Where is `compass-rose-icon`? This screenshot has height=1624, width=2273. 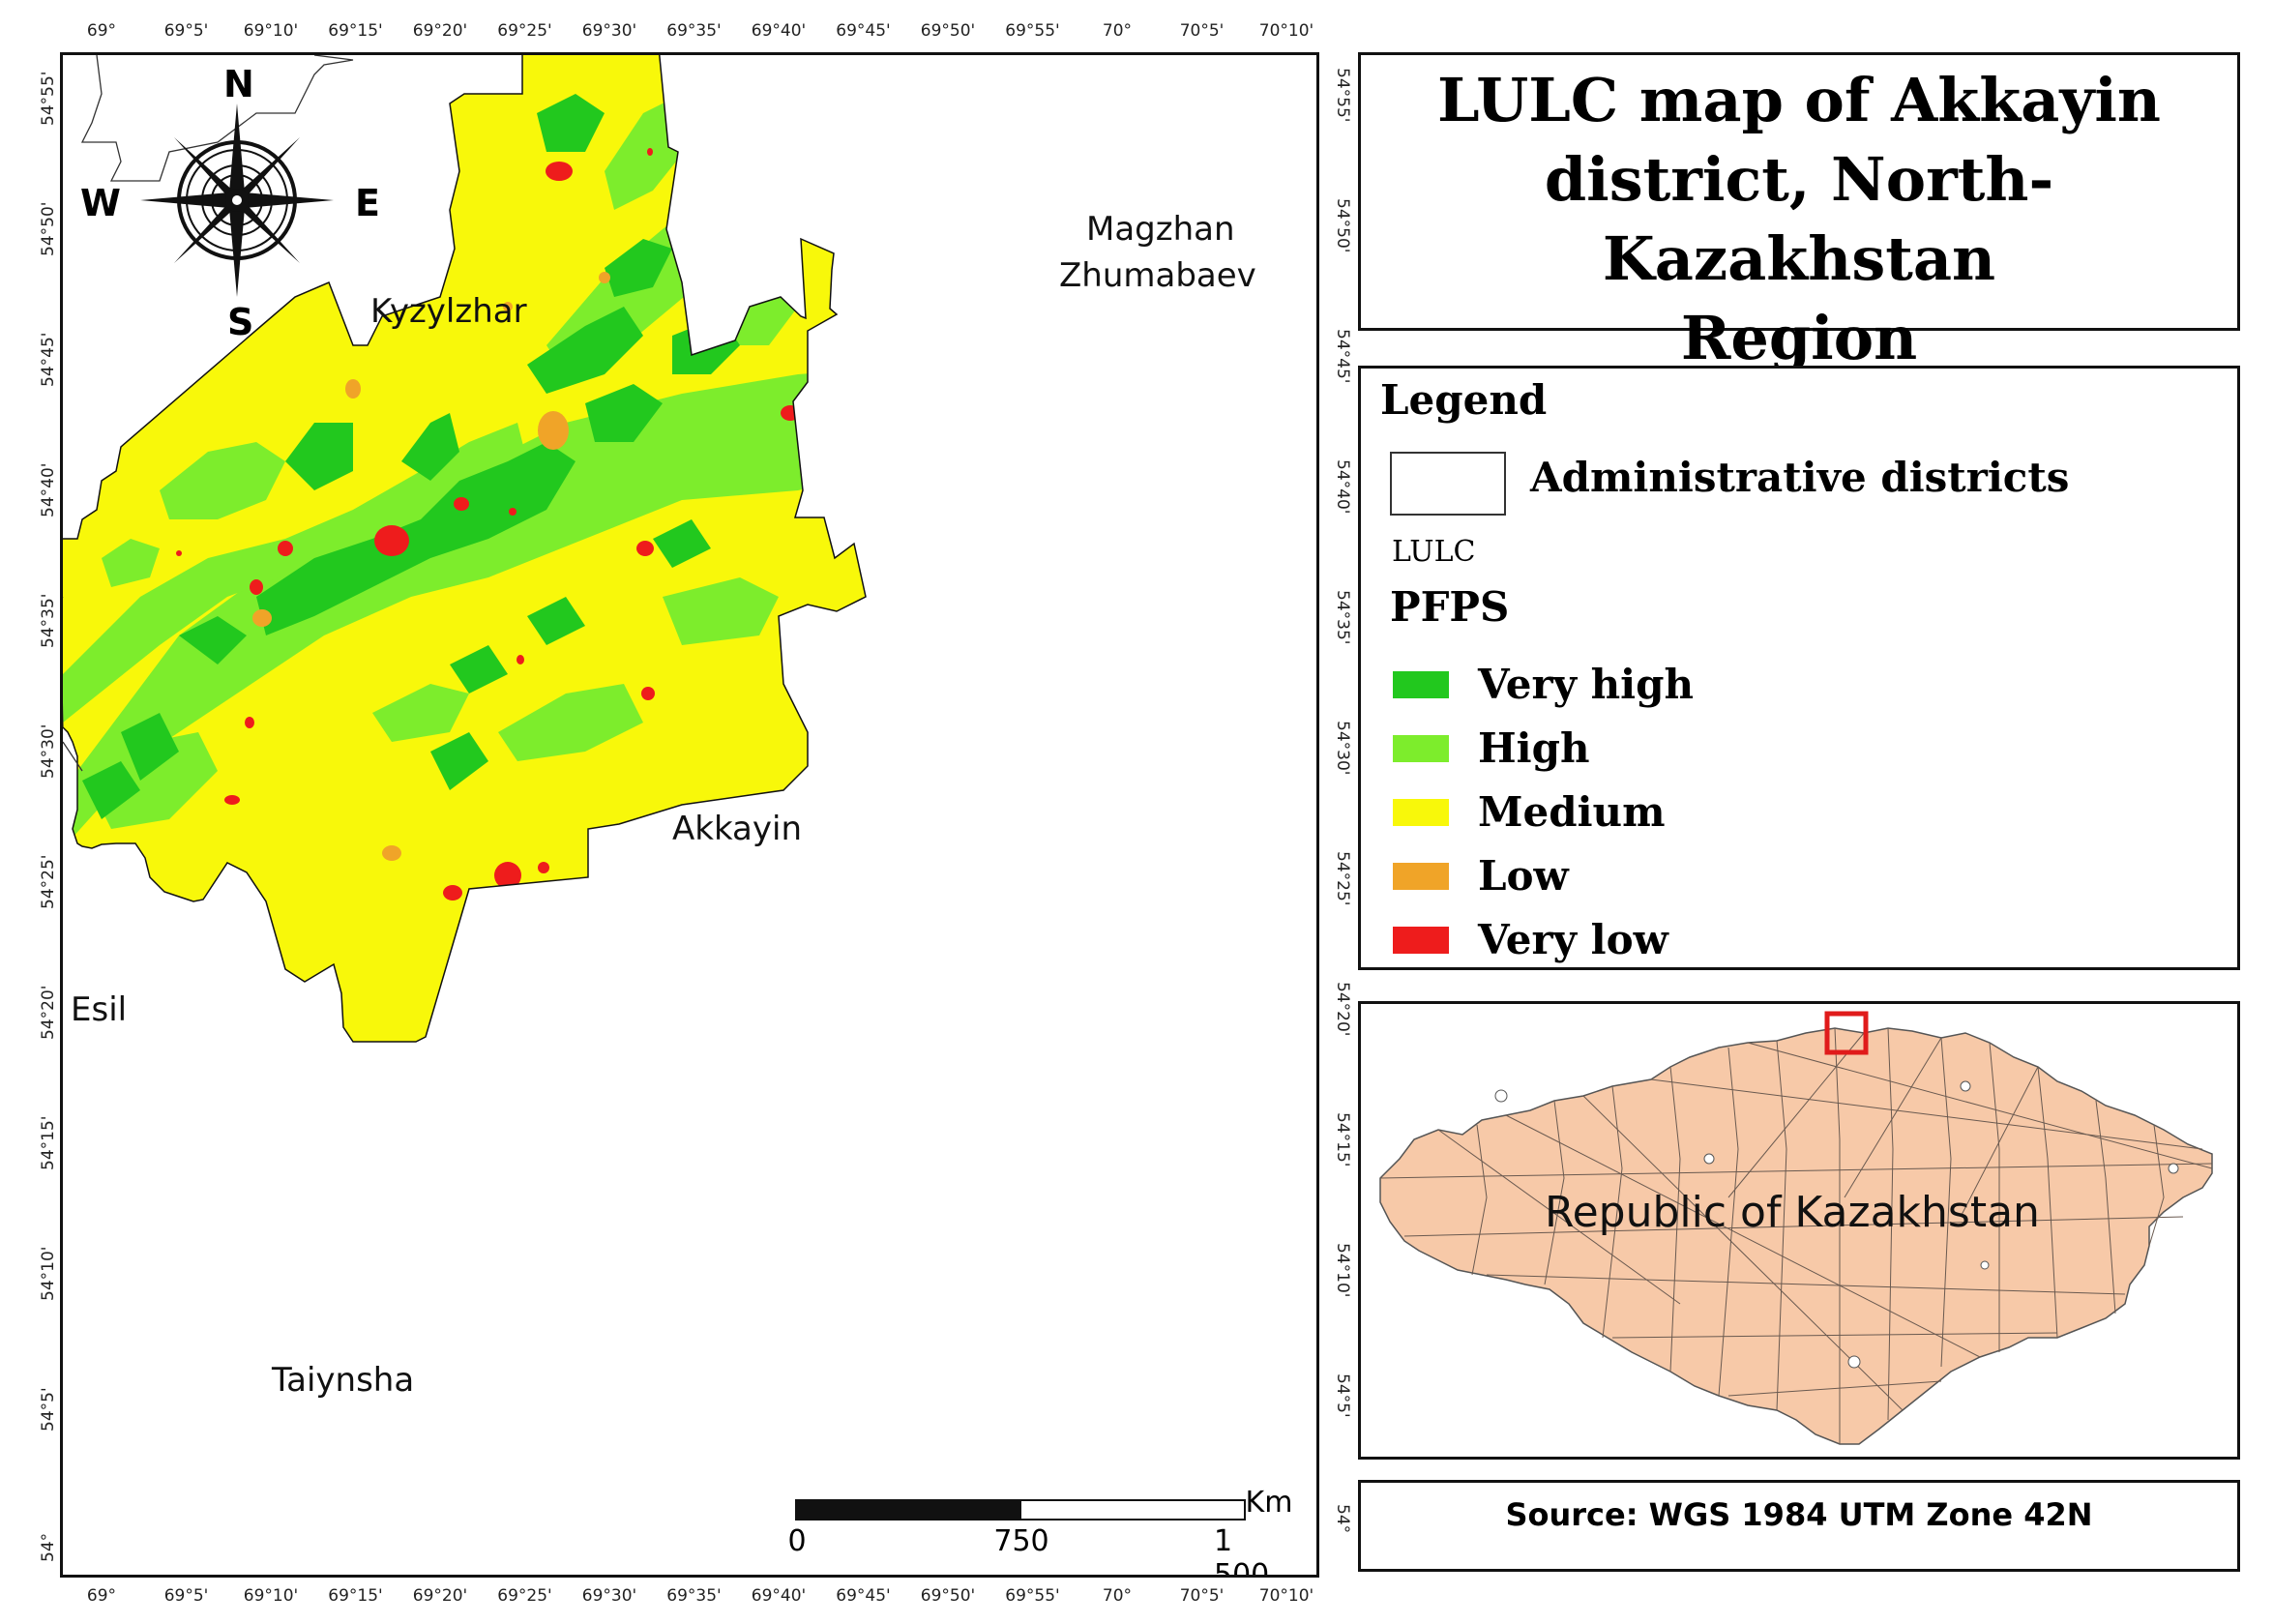
compass-rose-icon is located at coordinates (237, 200).